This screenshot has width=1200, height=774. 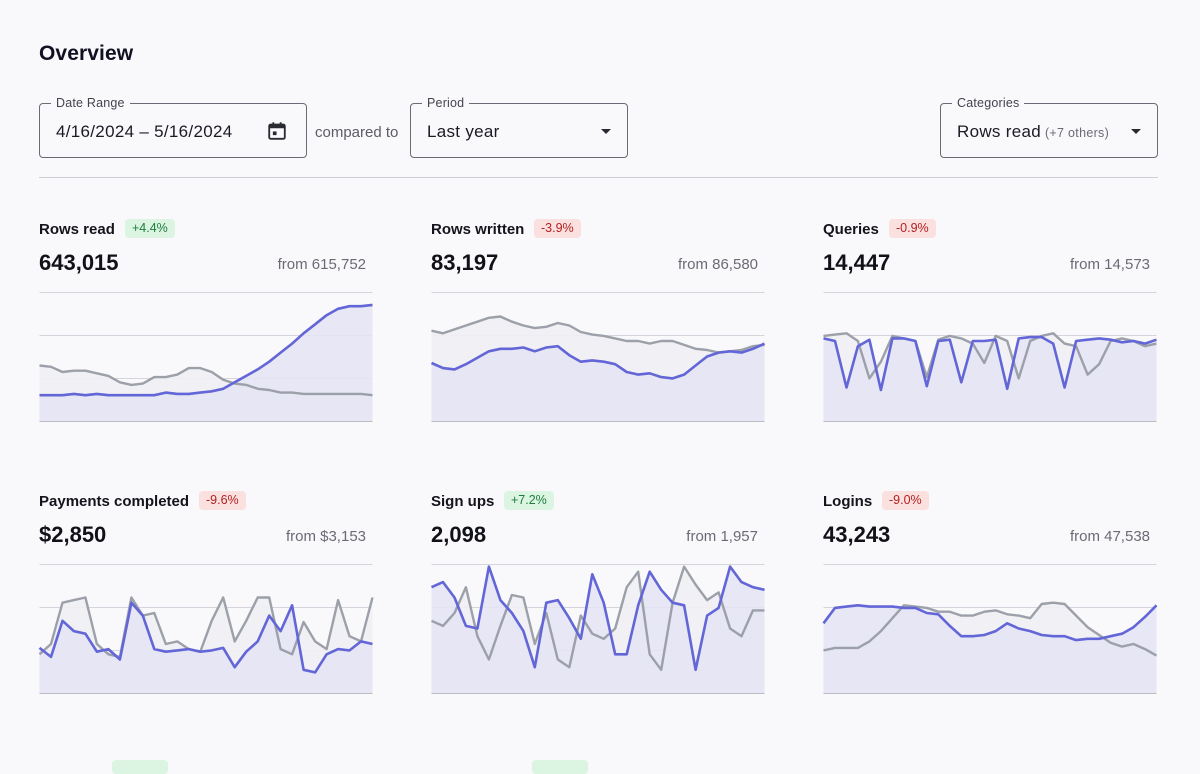 What do you see at coordinates (851, 229) in the screenshot?
I see `metric-name: Queries` at bounding box center [851, 229].